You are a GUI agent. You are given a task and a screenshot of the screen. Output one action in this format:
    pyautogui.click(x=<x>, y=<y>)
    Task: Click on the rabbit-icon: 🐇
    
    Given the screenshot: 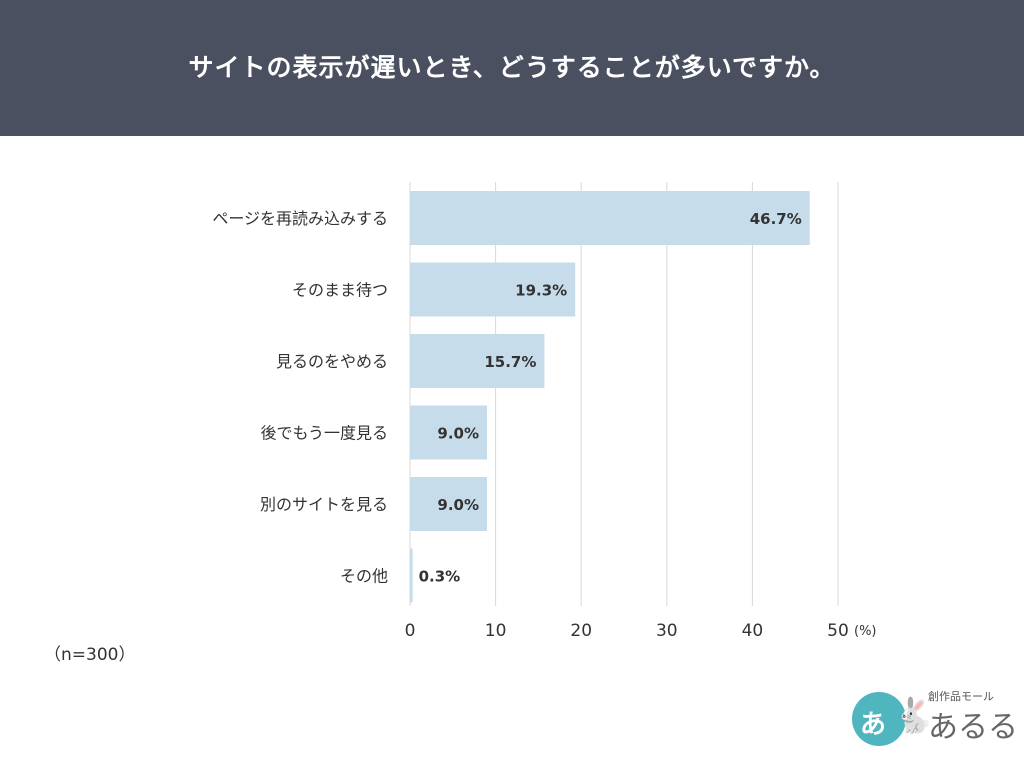 What is the action you would take?
    pyautogui.click(x=913, y=716)
    